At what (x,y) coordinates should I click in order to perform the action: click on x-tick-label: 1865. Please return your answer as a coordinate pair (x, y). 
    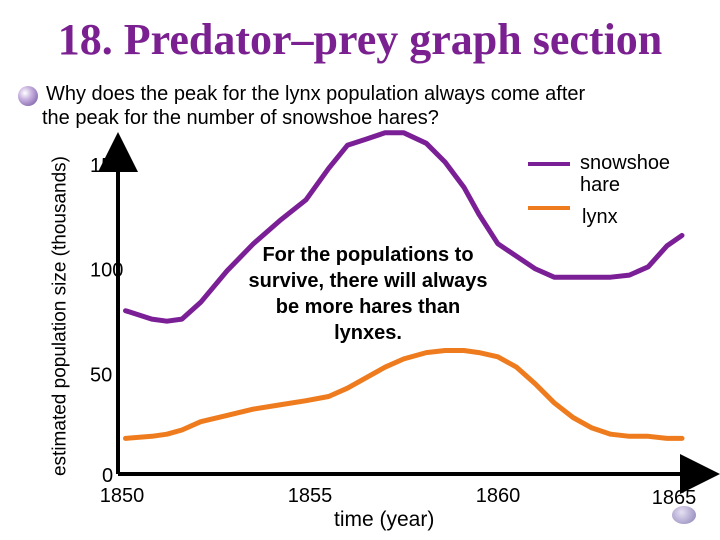
    Looking at the image, I should click on (674, 498).